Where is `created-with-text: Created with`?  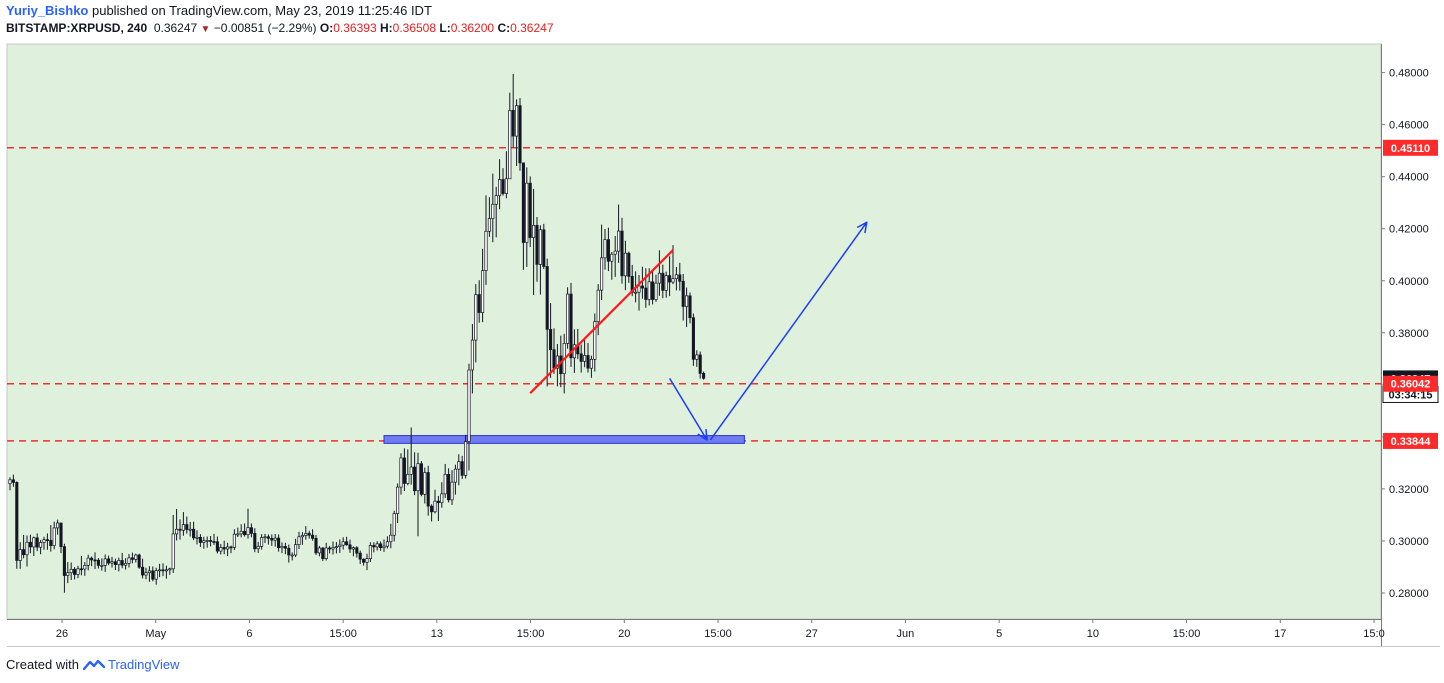 created-with-text: Created with is located at coordinates (42, 664).